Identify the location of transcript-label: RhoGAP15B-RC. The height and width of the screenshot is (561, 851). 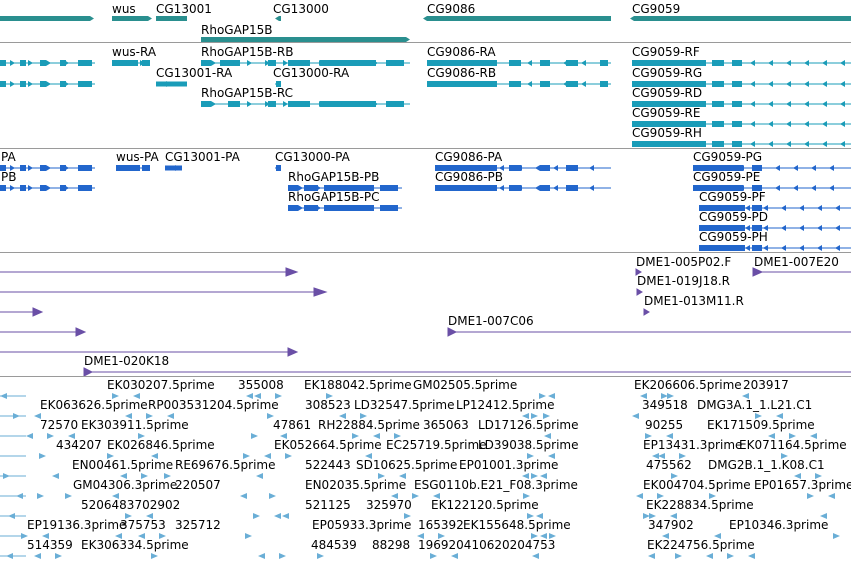
(247, 93).